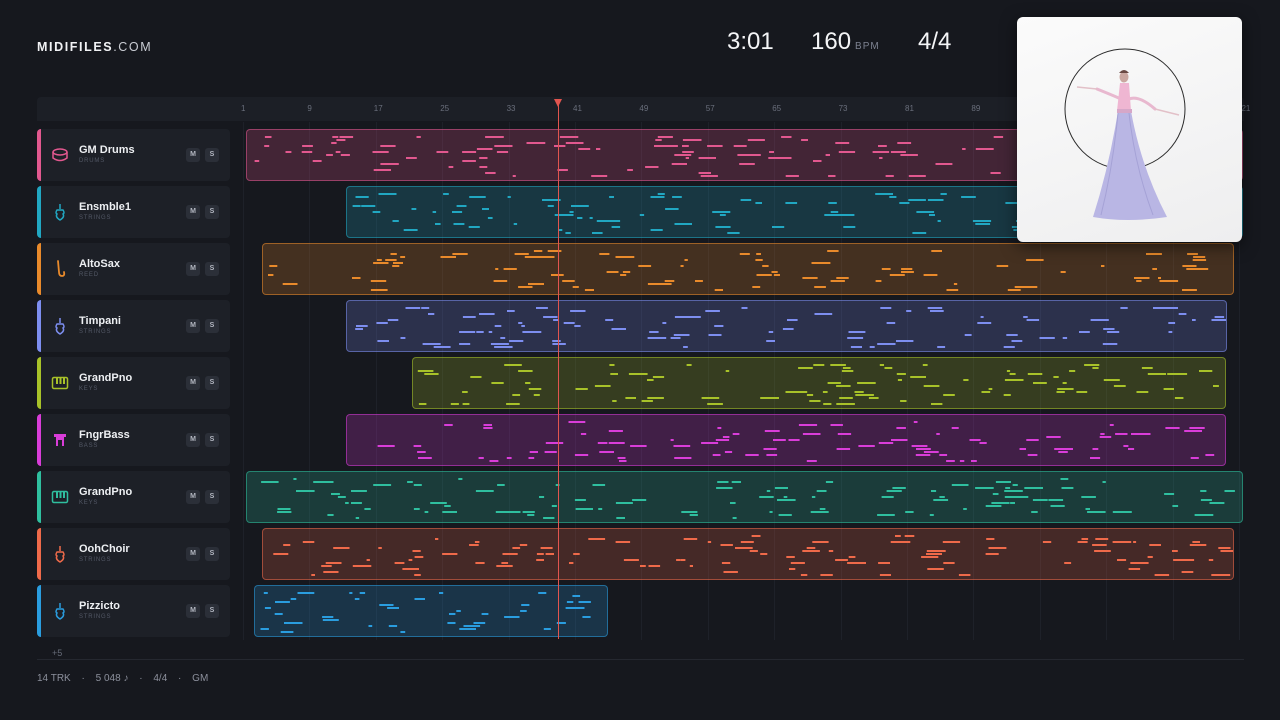 This screenshot has height=720, width=1280. What do you see at coordinates (133, 554) in the screenshot?
I see `track-header: OohChoir STRINGS M S` at bounding box center [133, 554].